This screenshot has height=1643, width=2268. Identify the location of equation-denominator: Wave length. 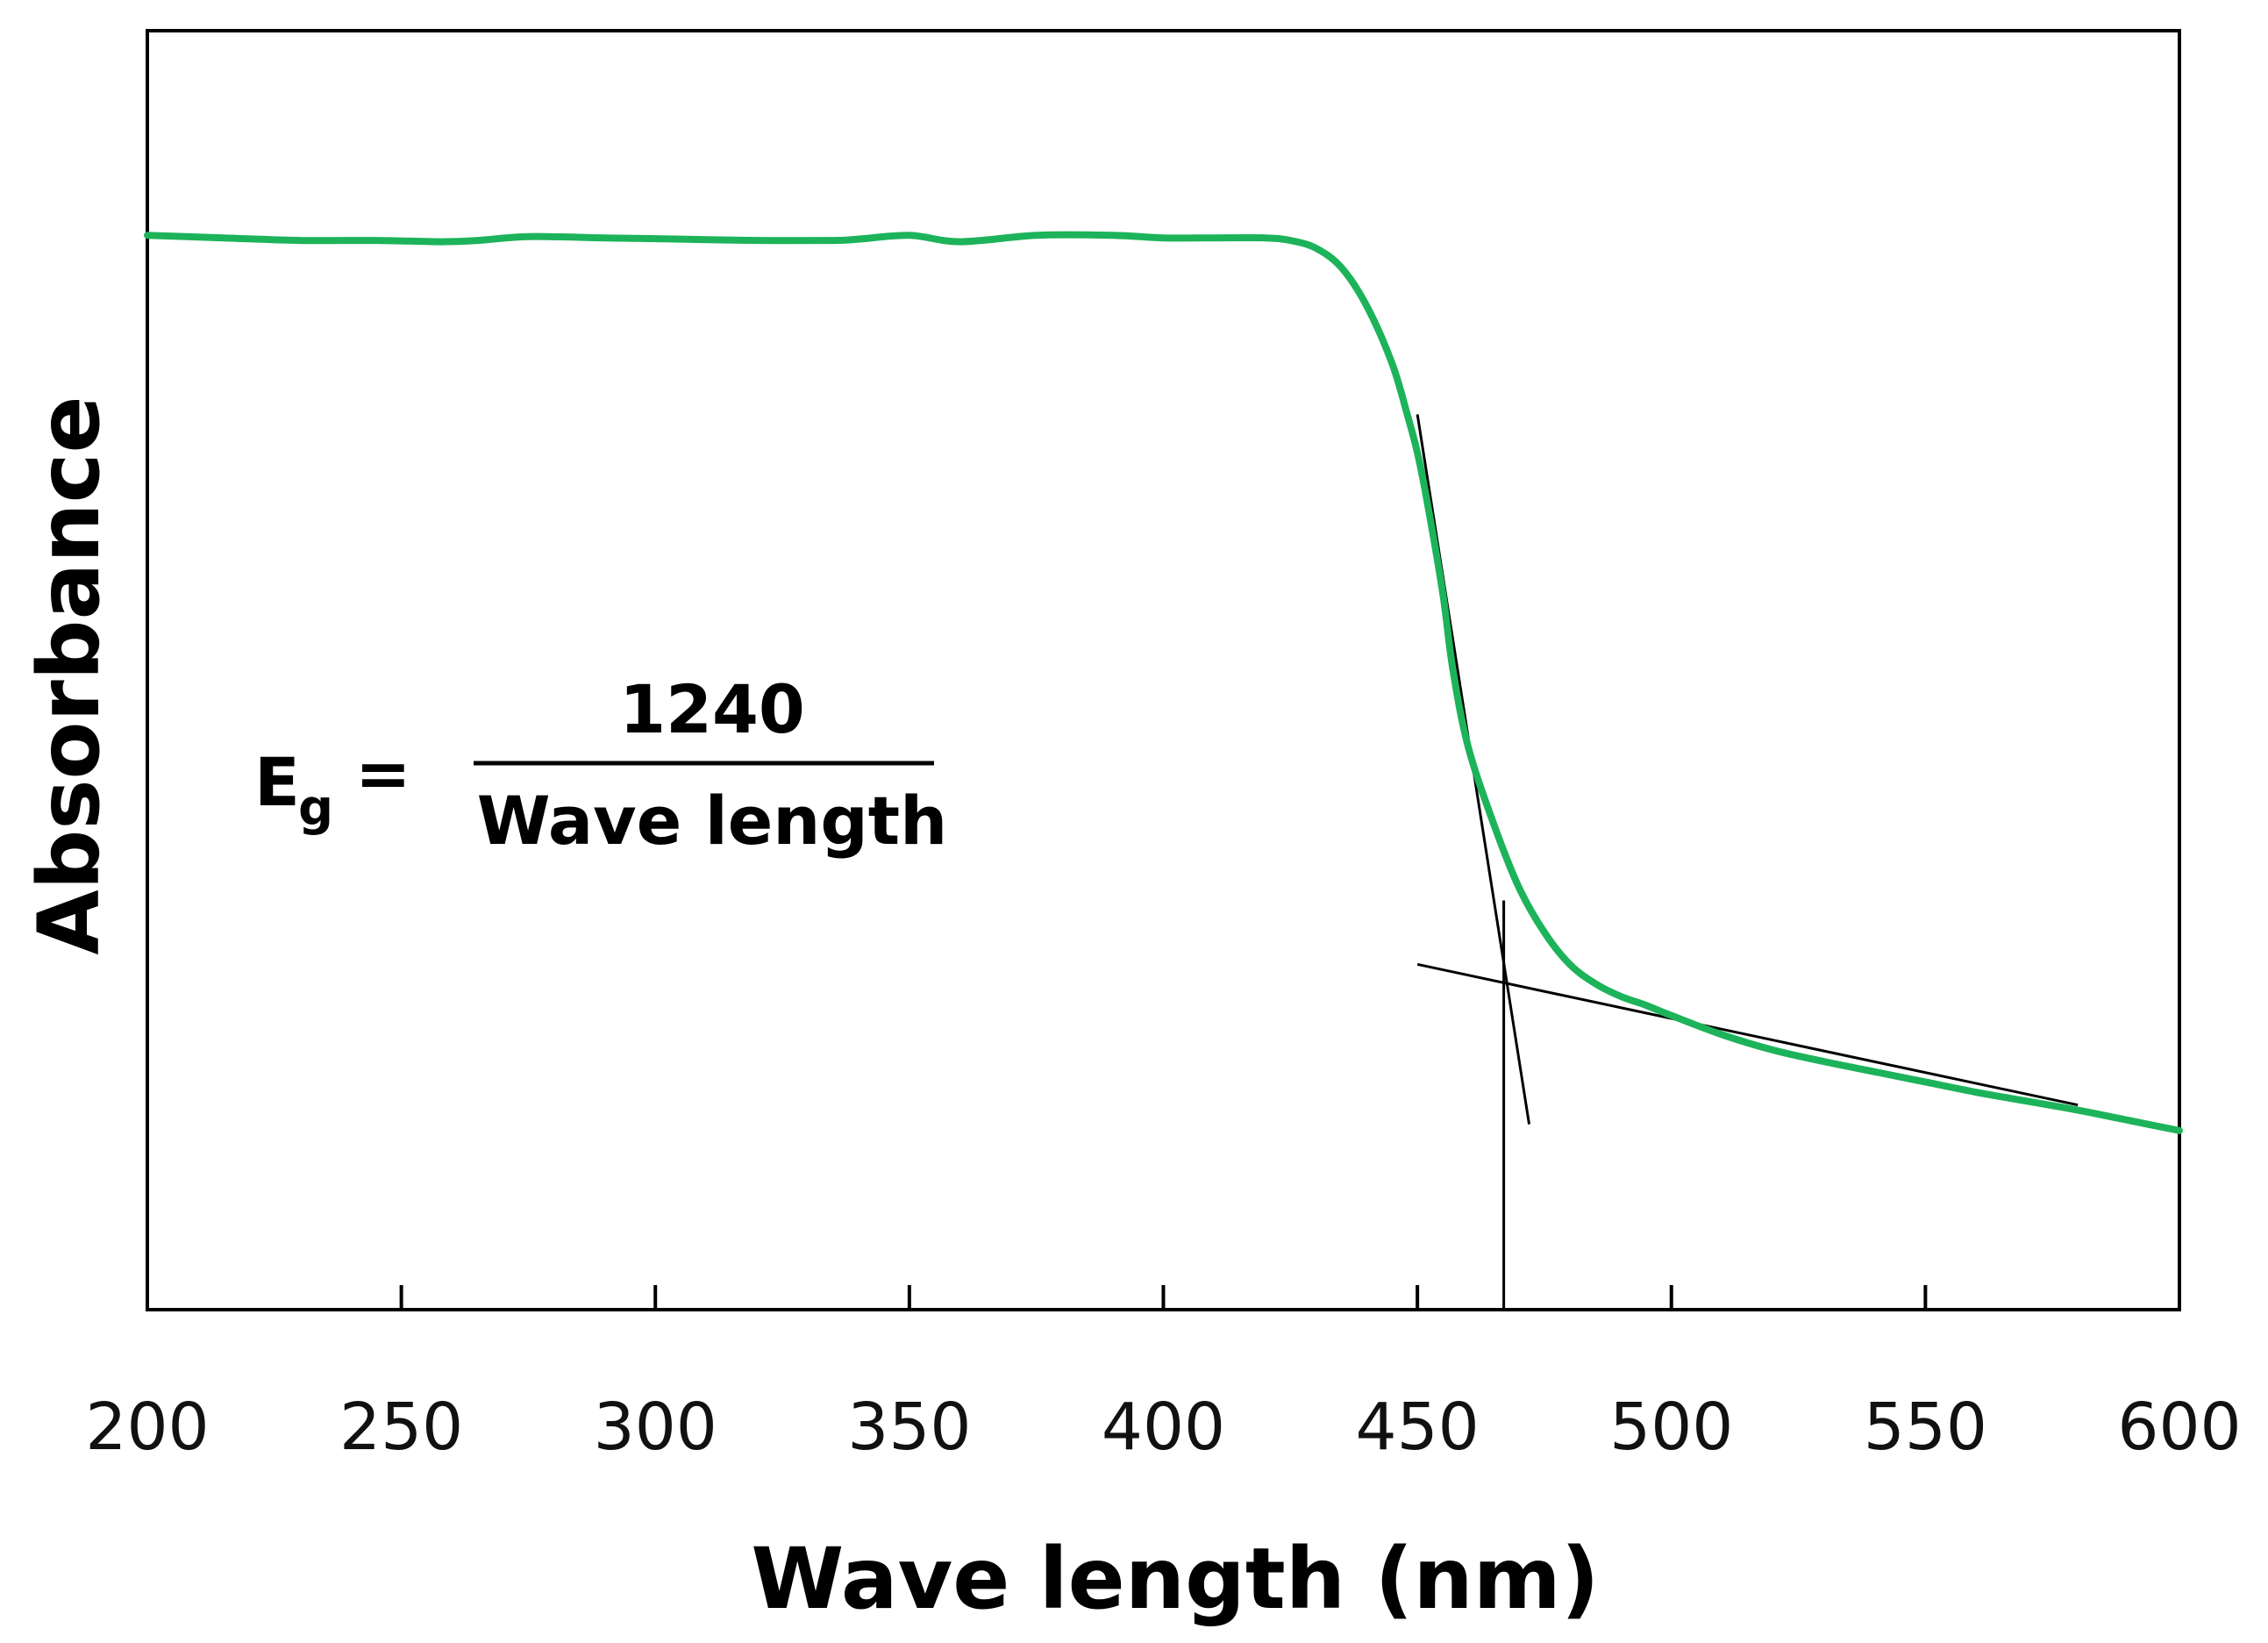
(712, 821).